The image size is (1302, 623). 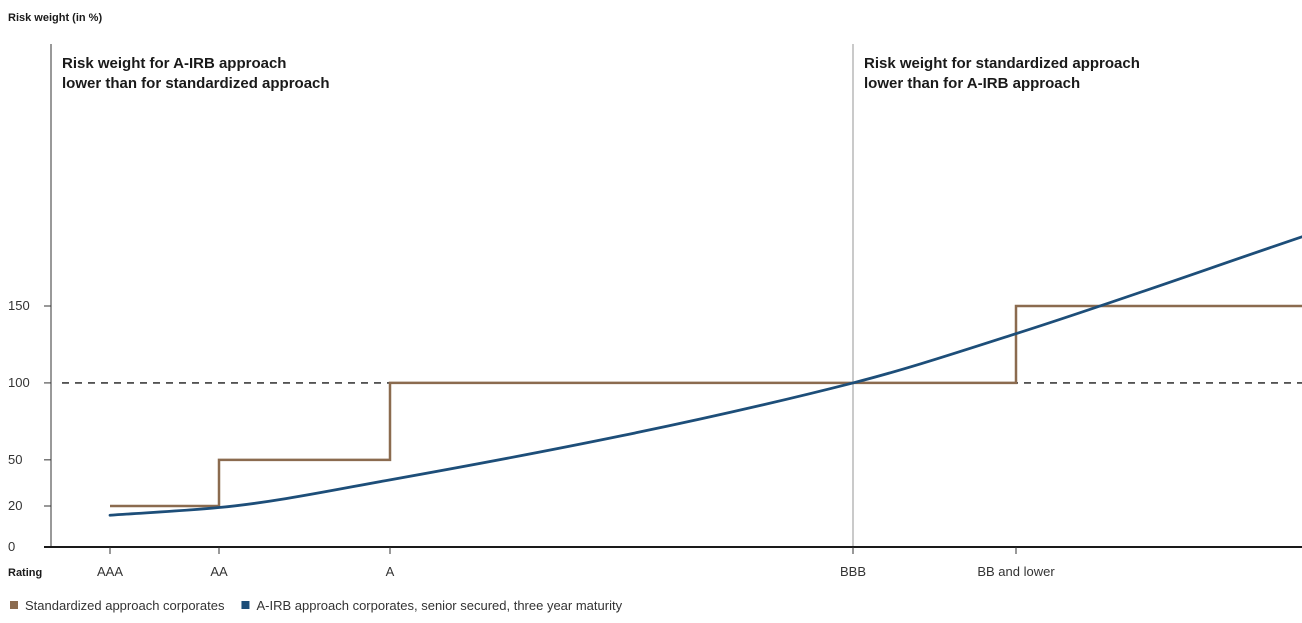 I want to click on y-axis-title: Risk weight (in %), so click(x=55, y=18).